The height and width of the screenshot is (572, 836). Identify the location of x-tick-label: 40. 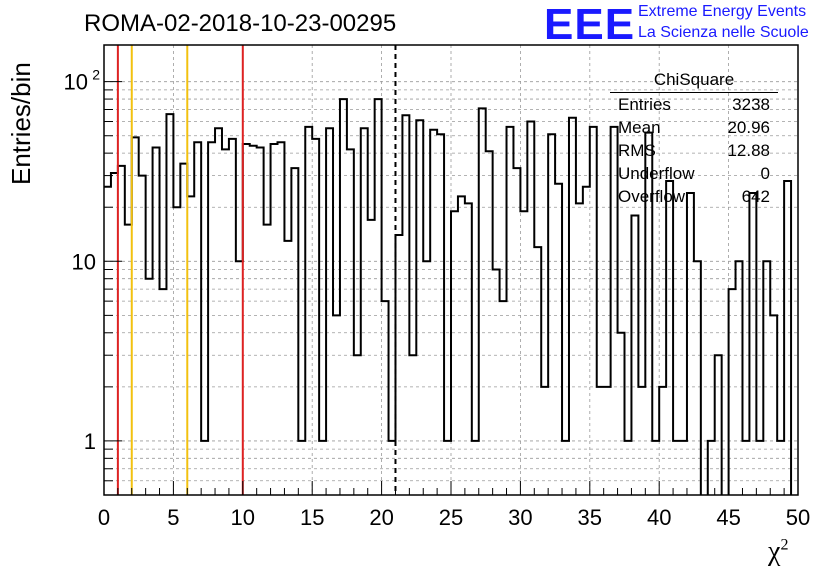
(659, 517).